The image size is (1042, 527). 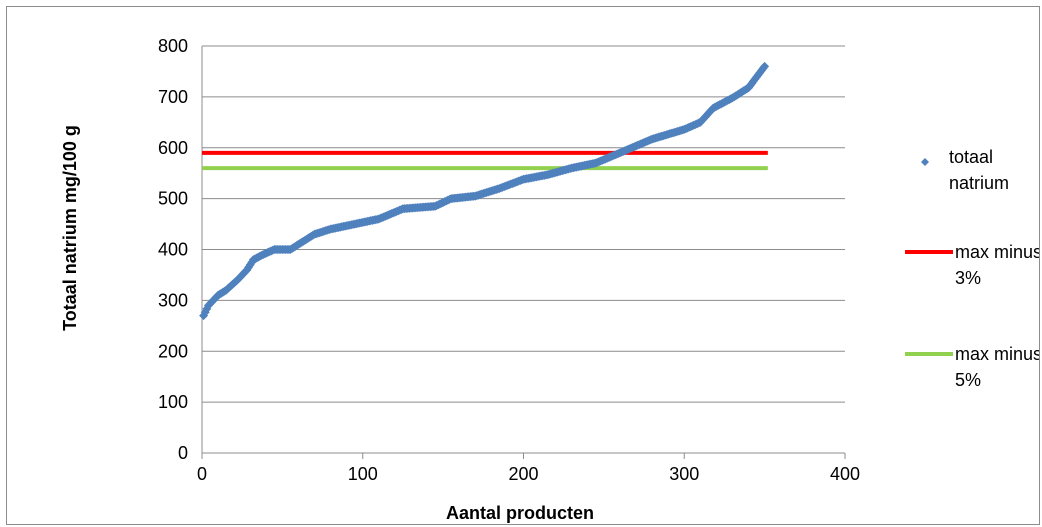 What do you see at coordinates (173, 97) in the screenshot?
I see `y-tick-label: 700` at bounding box center [173, 97].